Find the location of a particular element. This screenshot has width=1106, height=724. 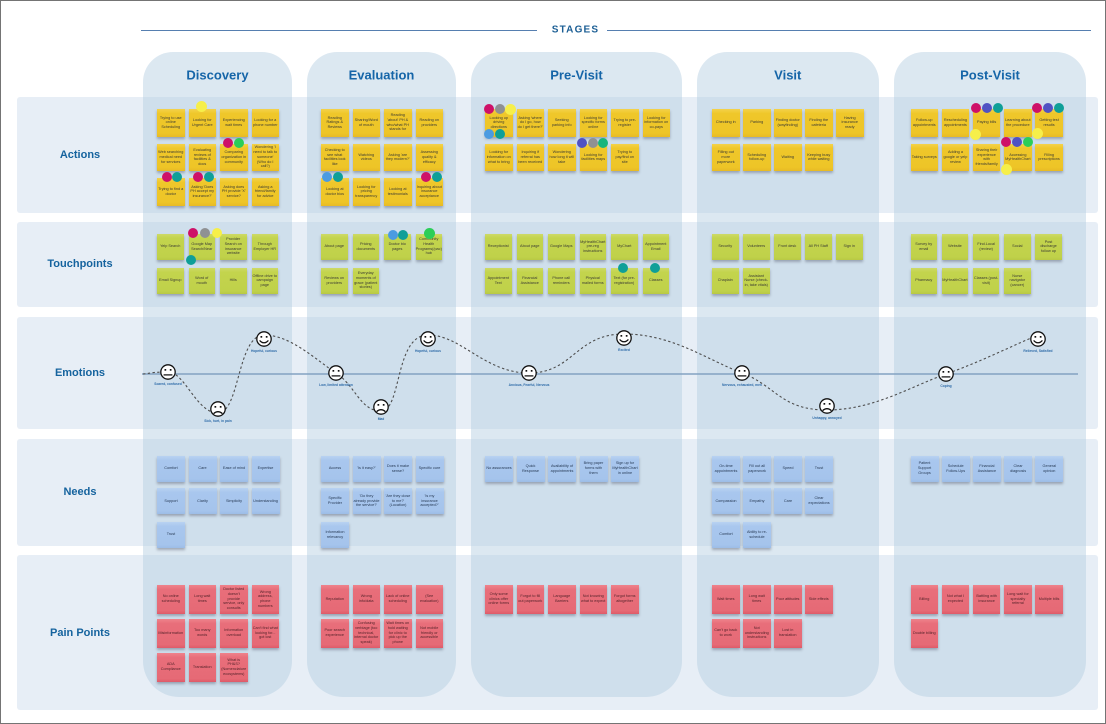

svg-text: Anxious, Fearful, Nervous is located at coordinates (529, 385).